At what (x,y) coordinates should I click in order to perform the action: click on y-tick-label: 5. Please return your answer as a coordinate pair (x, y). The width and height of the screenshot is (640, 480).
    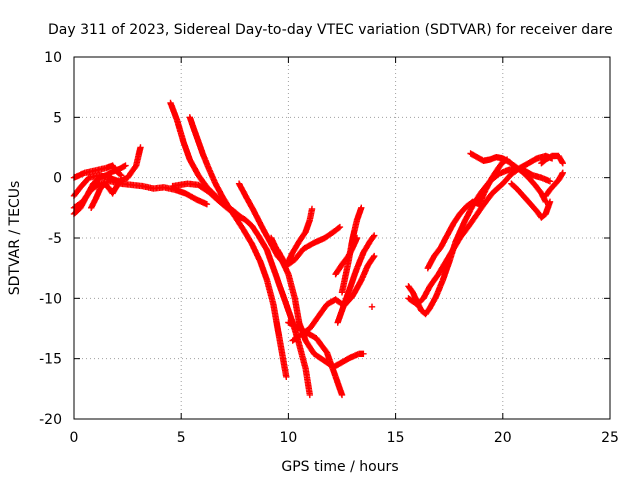
    Looking at the image, I should click on (57, 118).